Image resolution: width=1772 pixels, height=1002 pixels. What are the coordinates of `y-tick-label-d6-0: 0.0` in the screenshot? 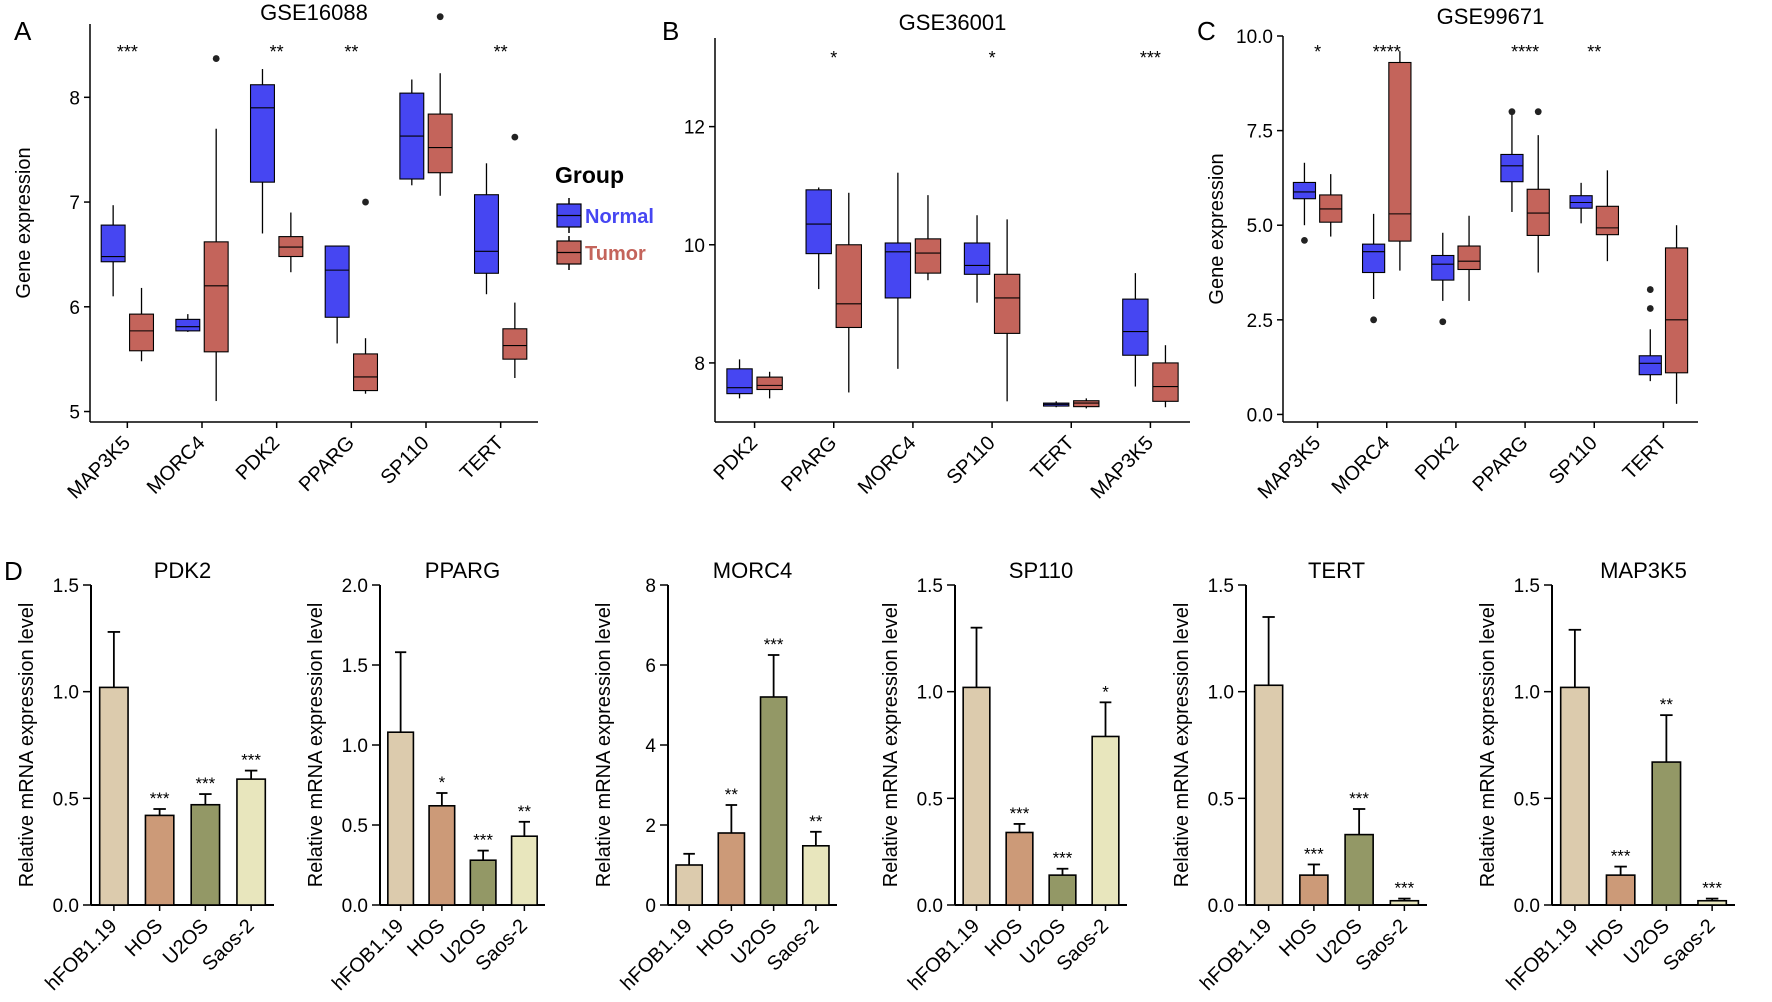 It's located at (1527, 906).